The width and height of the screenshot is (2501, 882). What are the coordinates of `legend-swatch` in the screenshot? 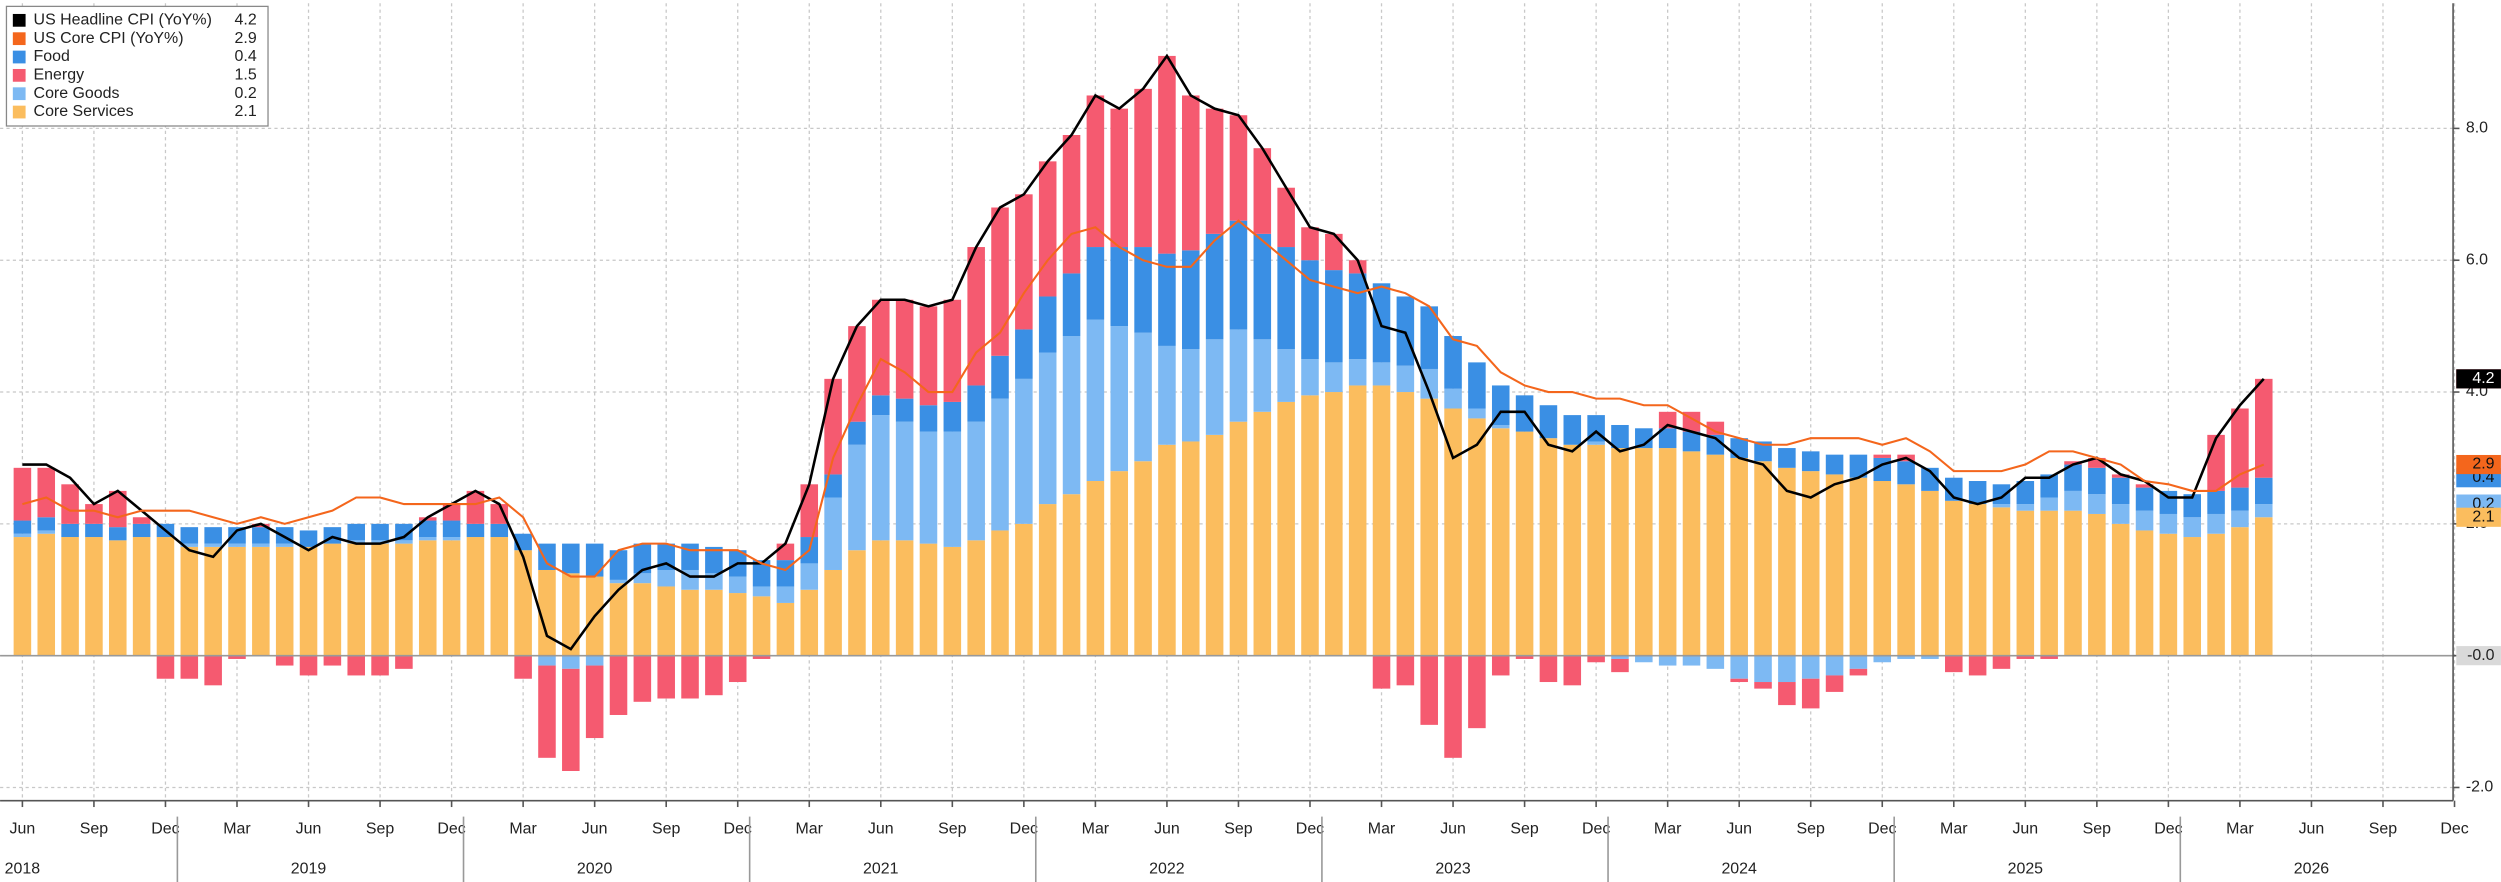 It's located at (19, 57).